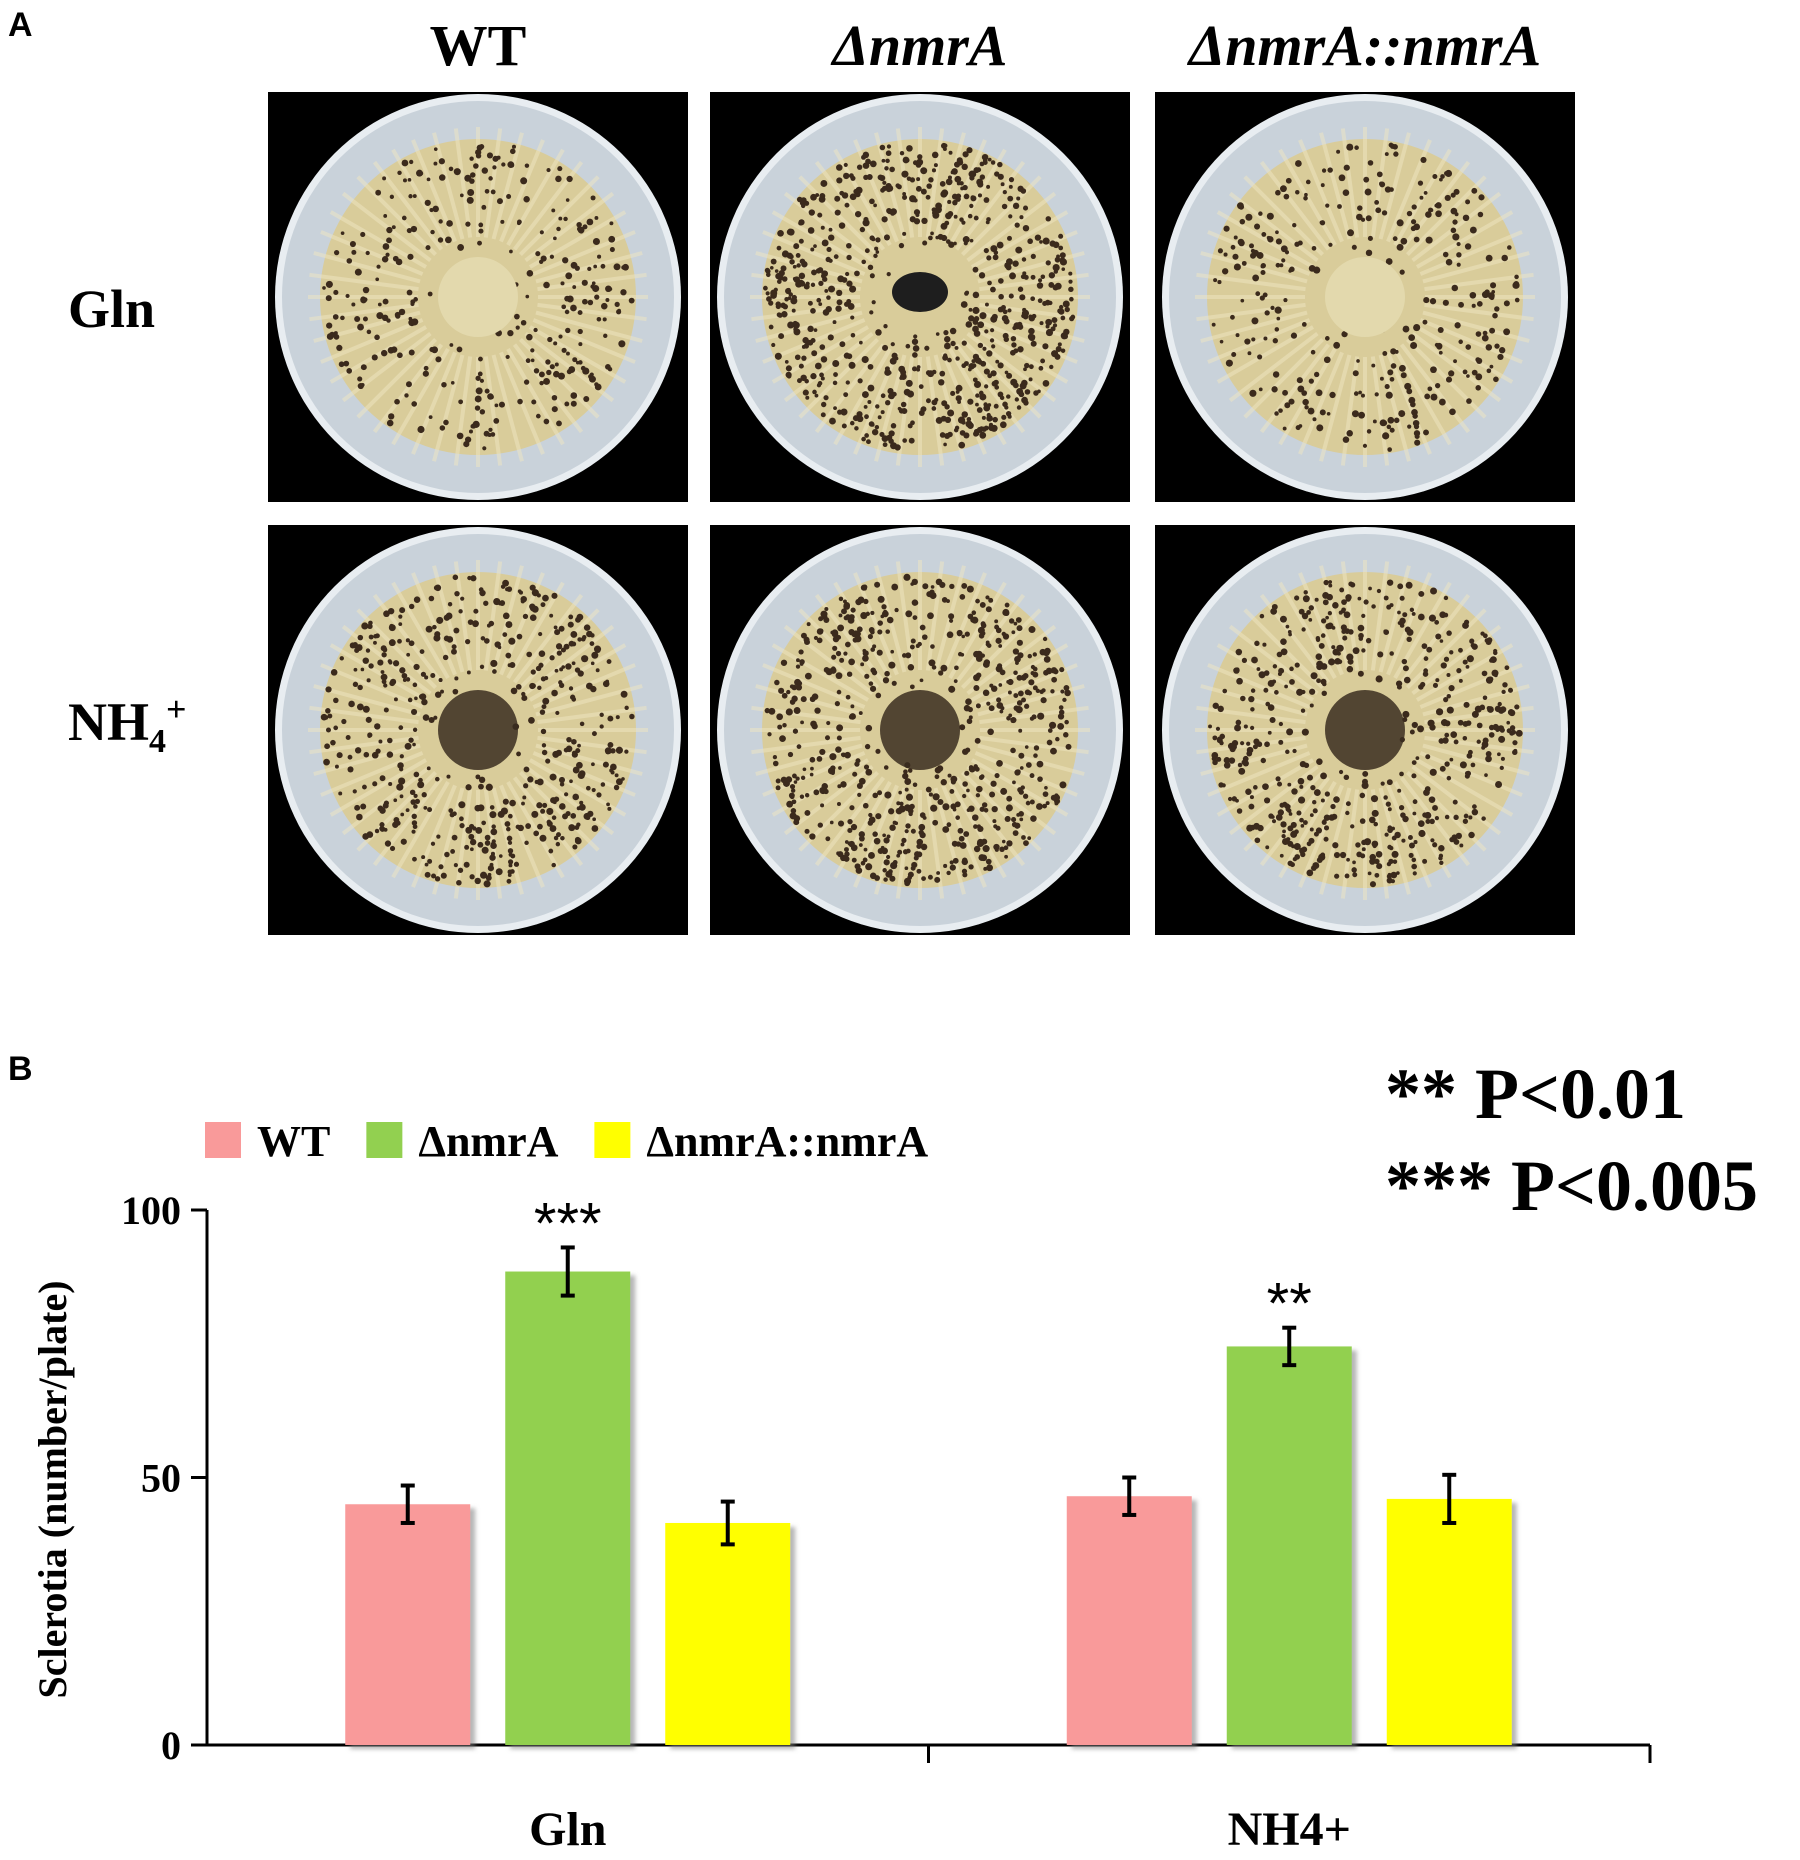 The image size is (1800, 1860). I want to click on legend-label: WT, so click(293, 1141).